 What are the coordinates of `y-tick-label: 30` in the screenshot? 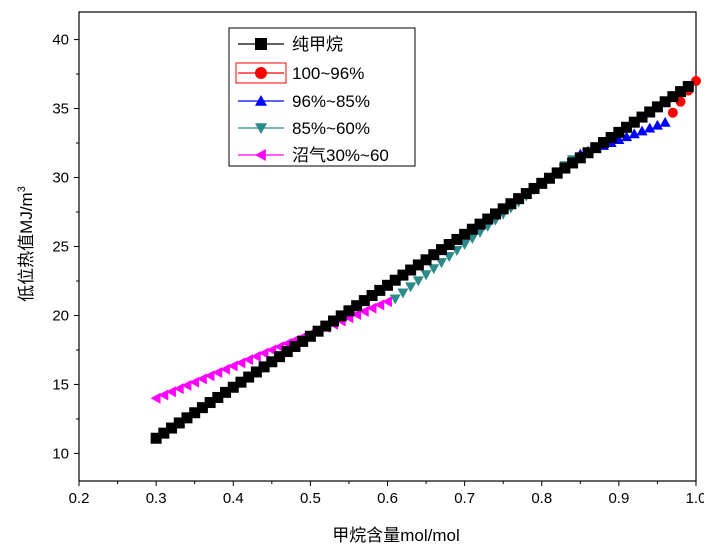 It's located at (60, 178).